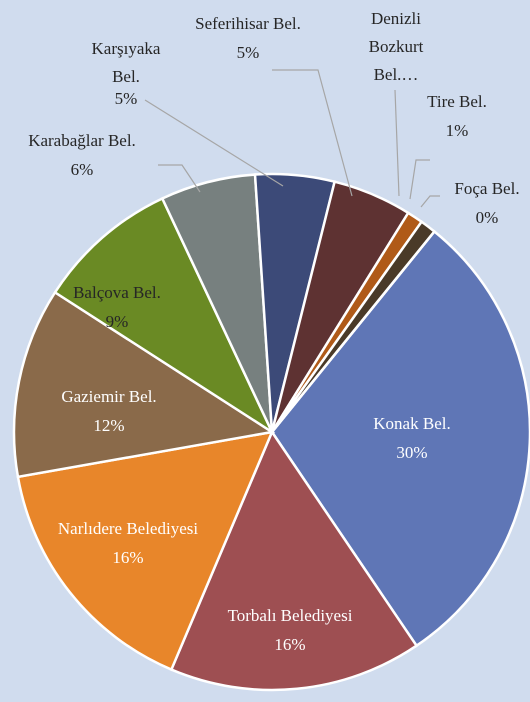  Describe the element at coordinates (117, 292) in the screenshot. I see `category-label: Balçova Bel.` at that location.